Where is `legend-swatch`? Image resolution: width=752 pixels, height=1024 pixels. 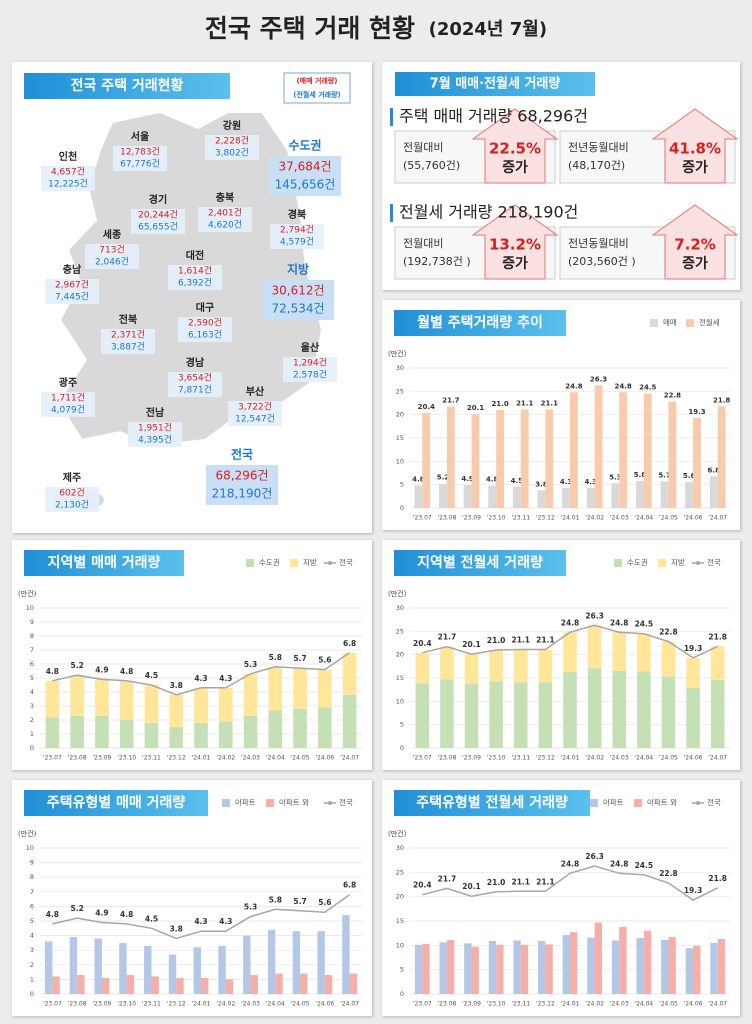
legend-swatch is located at coordinates (250, 563).